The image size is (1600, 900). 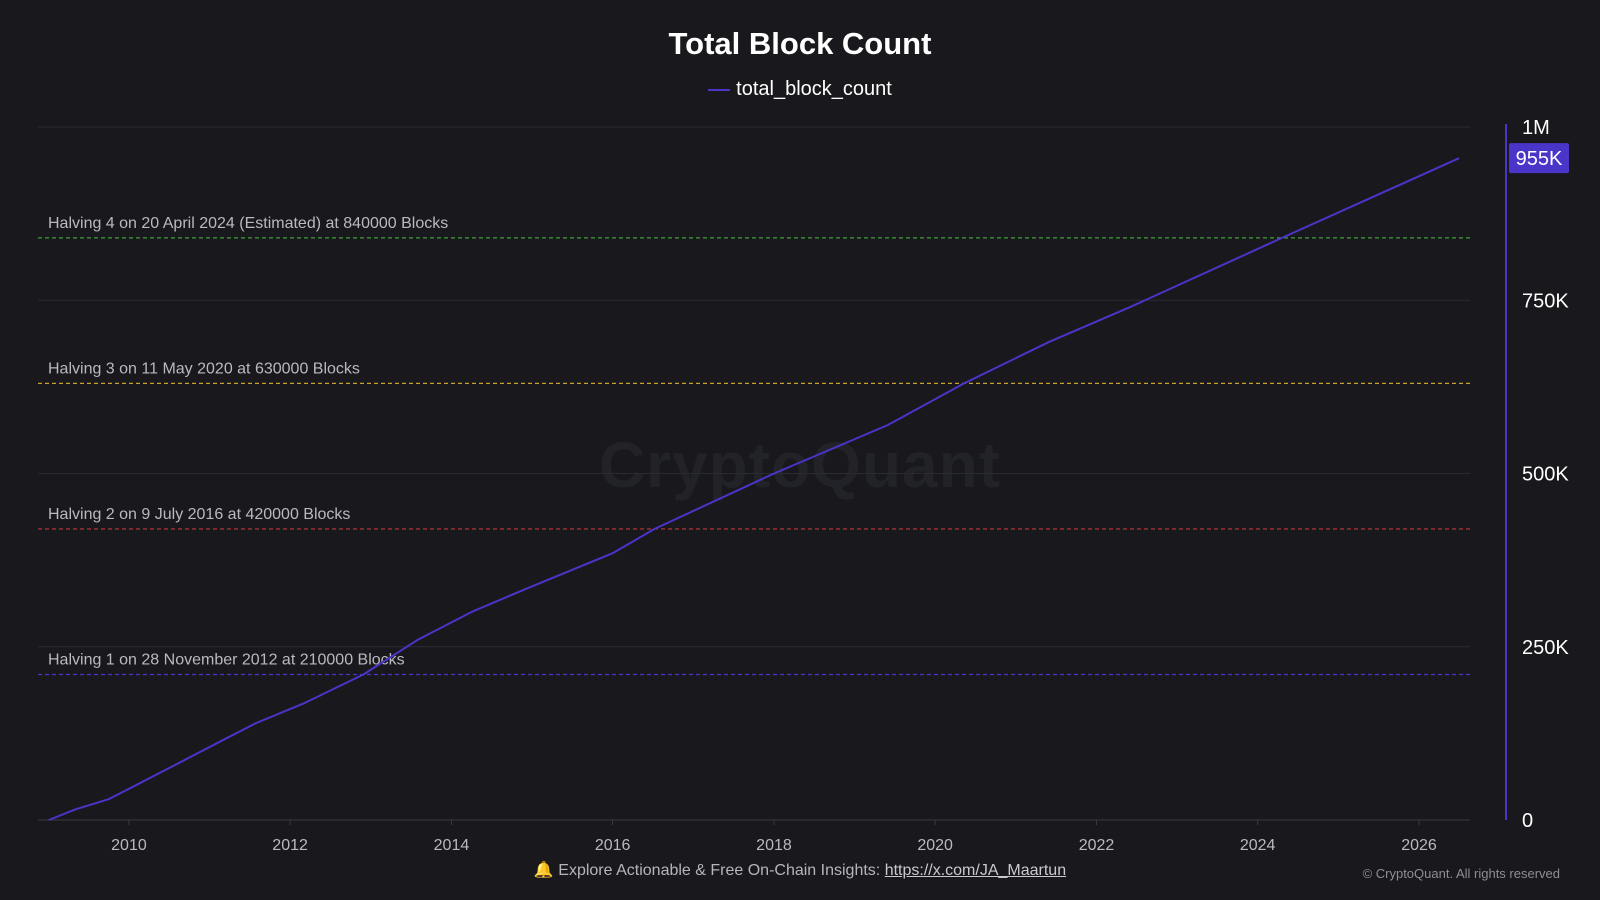 What do you see at coordinates (543, 870) in the screenshot?
I see `bell-icon: 🔔` at bounding box center [543, 870].